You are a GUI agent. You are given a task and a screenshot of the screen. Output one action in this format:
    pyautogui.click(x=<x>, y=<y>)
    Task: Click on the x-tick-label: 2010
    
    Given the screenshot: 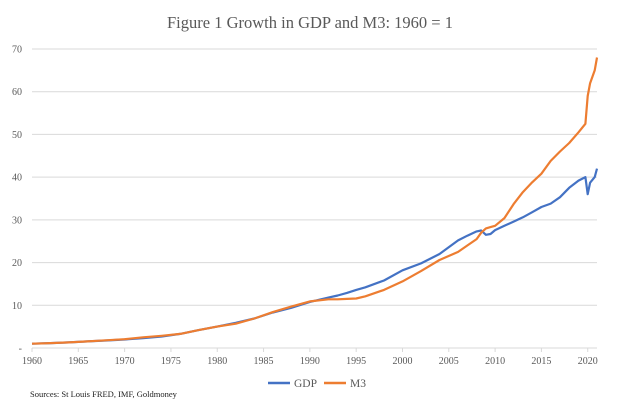 What is the action you would take?
    pyautogui.click(x=495, y=361)
    